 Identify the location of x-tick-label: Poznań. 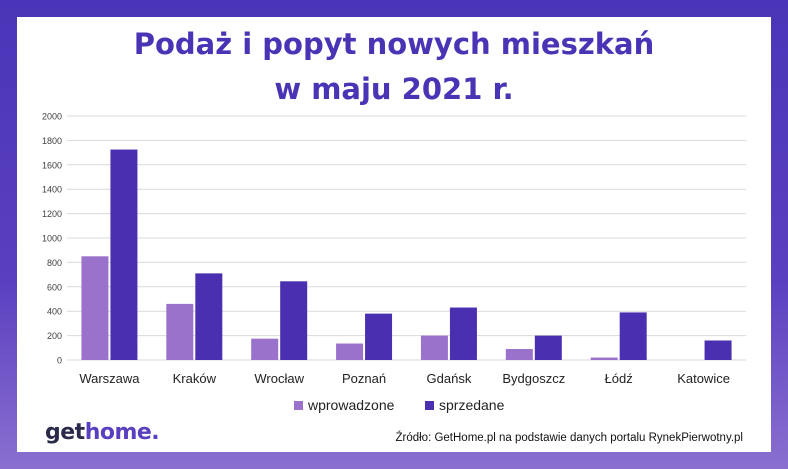
(364, 378).